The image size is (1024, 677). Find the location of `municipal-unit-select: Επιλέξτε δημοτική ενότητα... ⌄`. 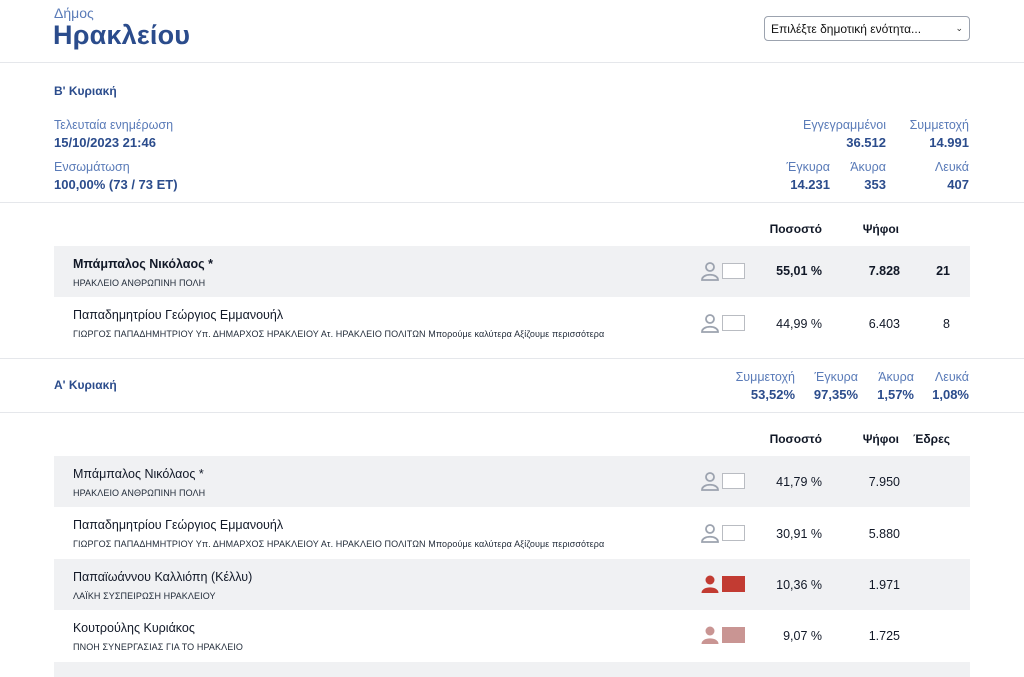

municipal-unit-select: Επιλέξτε δημοτική ενότητα... ⌄ is located at coordinates (867, 28).